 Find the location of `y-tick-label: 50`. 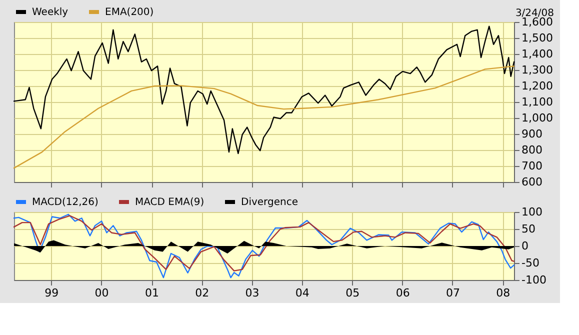

y-tick-label: 50 is located at coordinates (529, 229).